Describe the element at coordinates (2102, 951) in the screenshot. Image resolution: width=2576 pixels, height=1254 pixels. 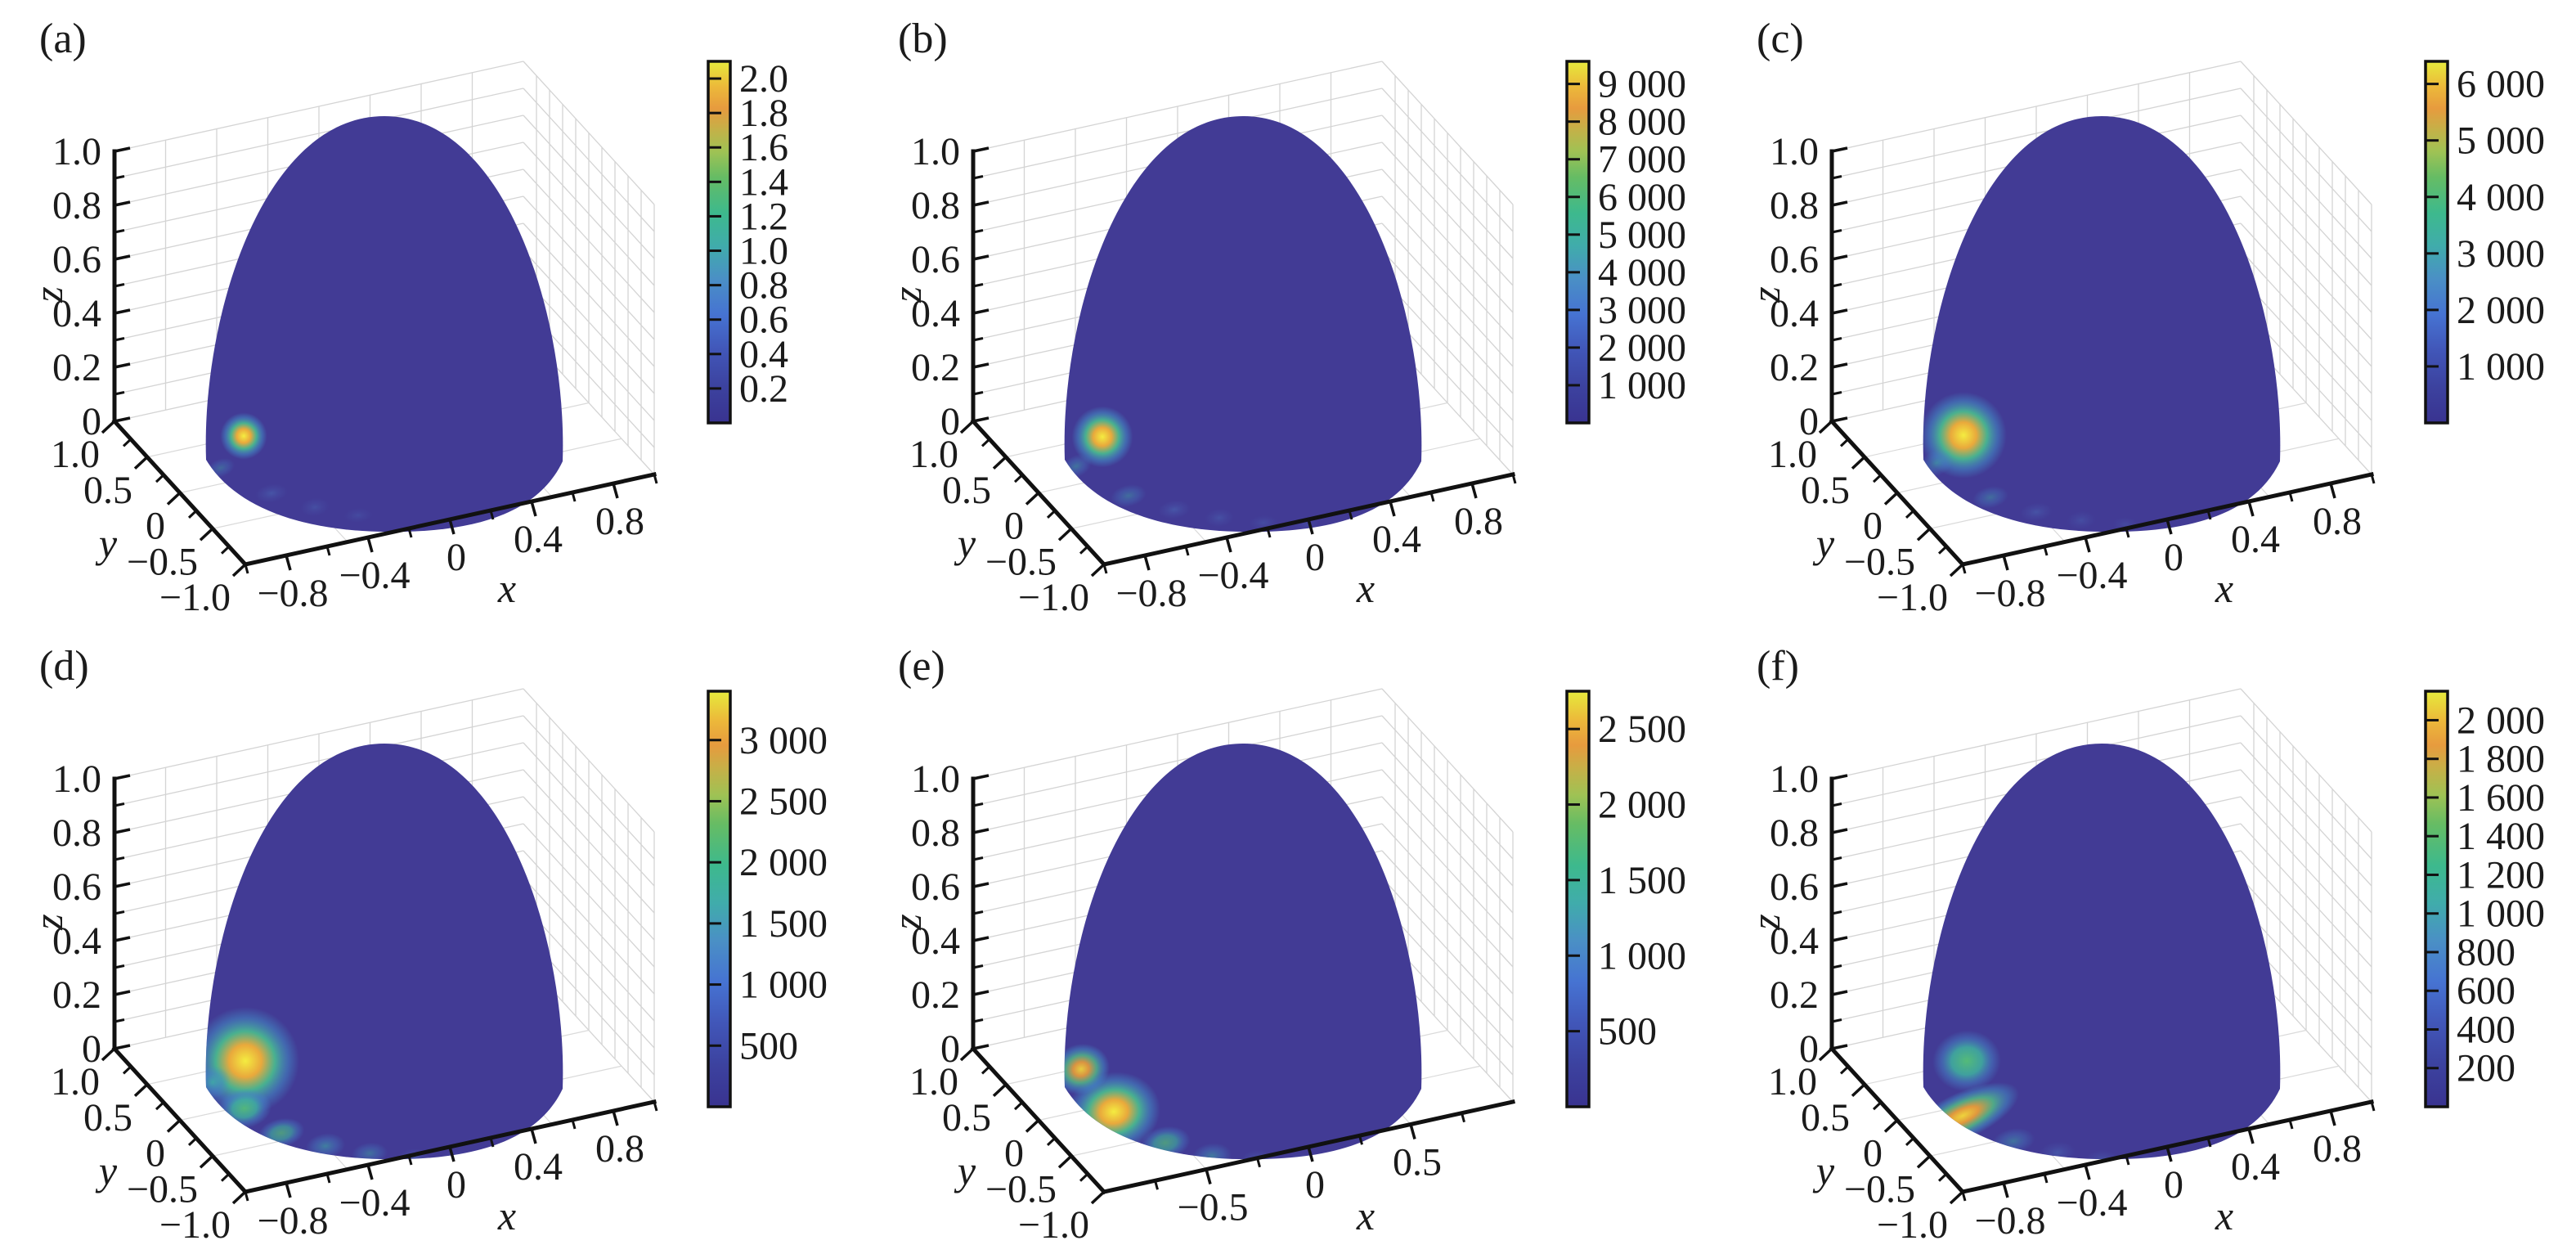
I see `hemisphere-surface` at that location.